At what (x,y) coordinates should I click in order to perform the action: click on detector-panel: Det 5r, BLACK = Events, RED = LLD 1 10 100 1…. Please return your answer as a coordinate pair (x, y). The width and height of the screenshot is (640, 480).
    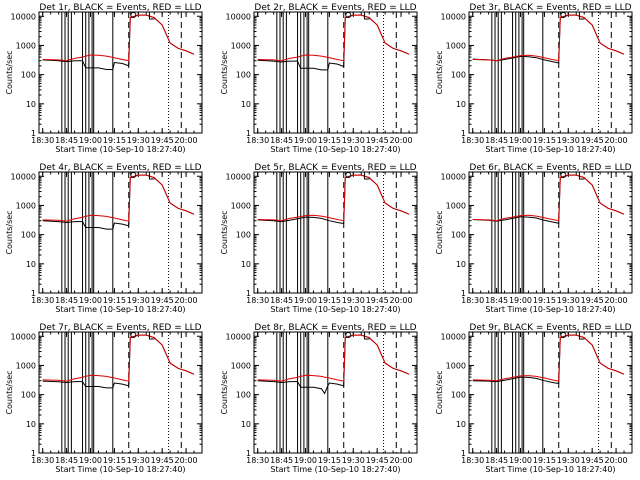
    Looking at the image, I should click on (319, 238).